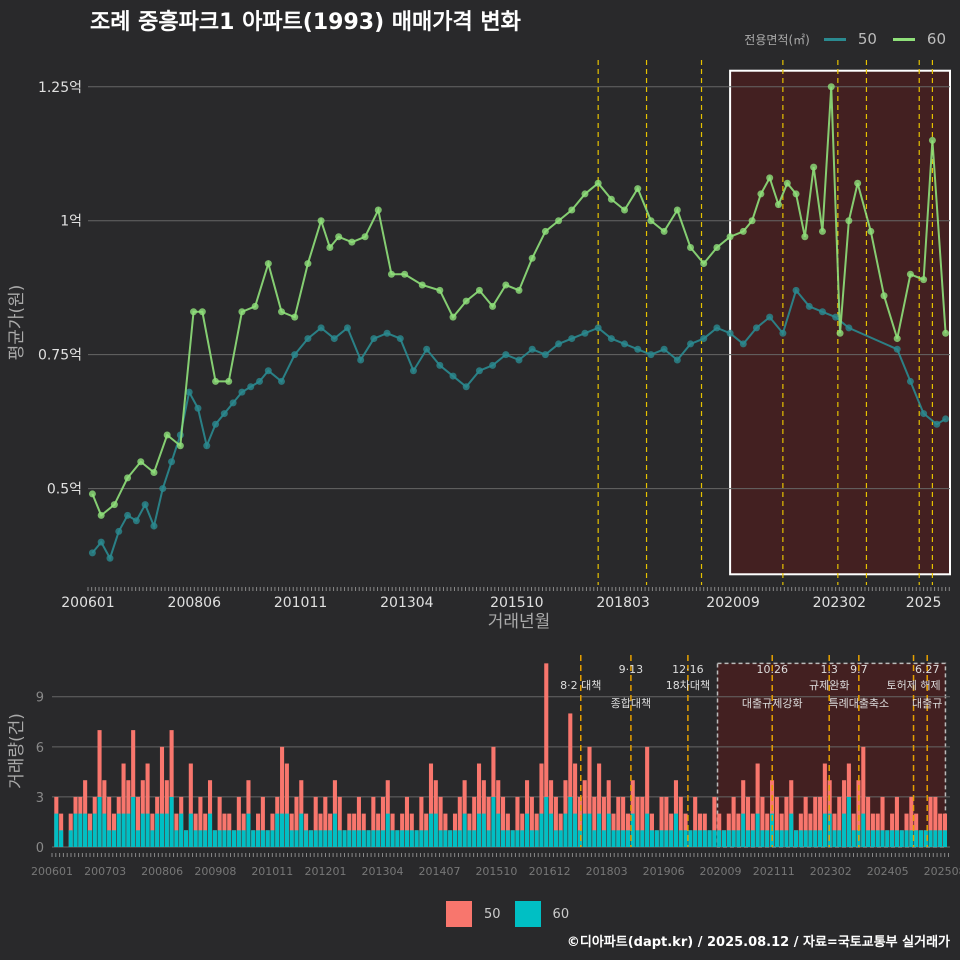  What do you see at coordinates (40, 848) in the screenshot?
I see `y-tick-label: 0` at bounding box center [40, 848].